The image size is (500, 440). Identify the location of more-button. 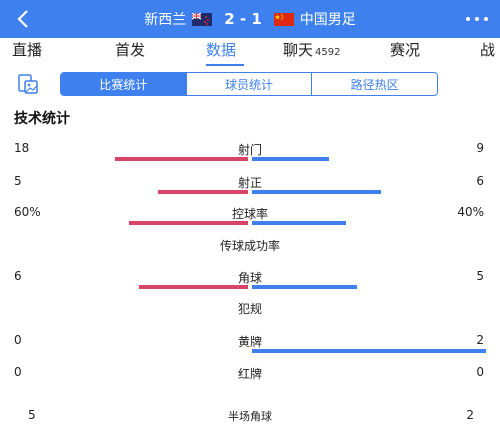
(477, 19).